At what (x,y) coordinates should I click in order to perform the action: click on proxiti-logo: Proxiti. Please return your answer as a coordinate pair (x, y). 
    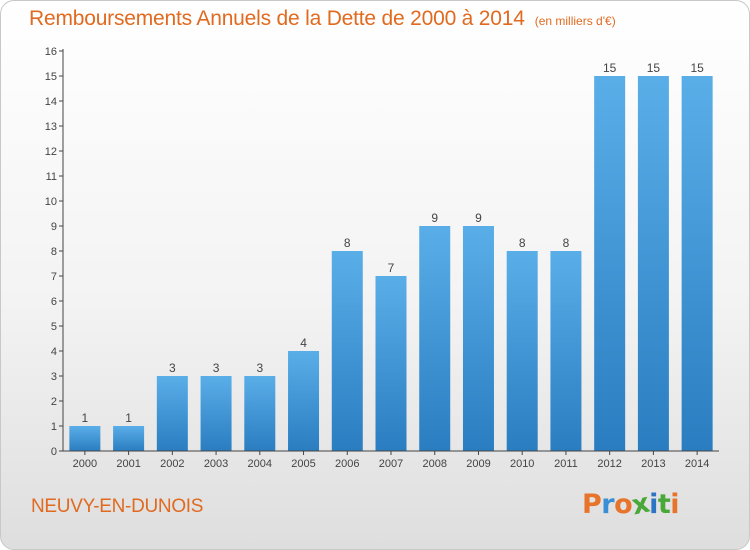
    Looking at the image, I should click on (631, 505).